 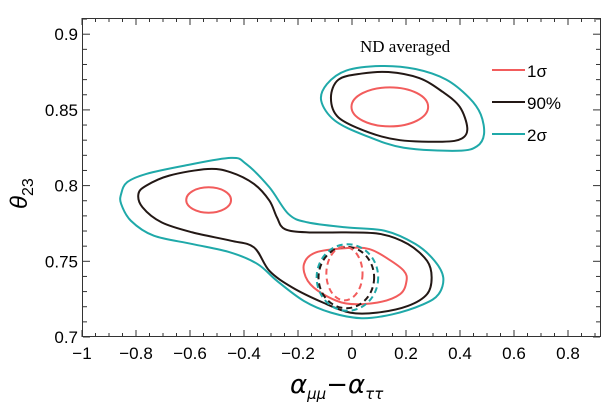 I want to click on contour-1sigma-upper, so click(x=390, y=107).